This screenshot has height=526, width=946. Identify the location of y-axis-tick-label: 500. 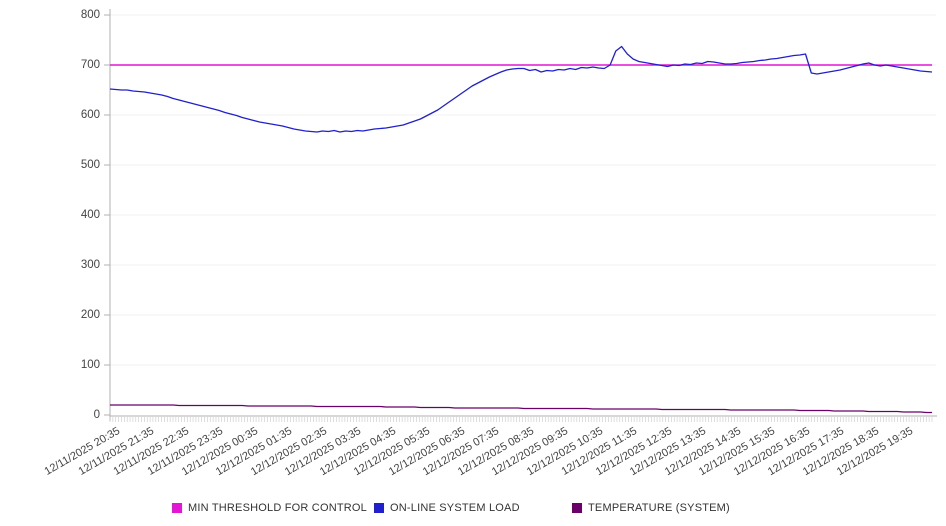
(90, 165).